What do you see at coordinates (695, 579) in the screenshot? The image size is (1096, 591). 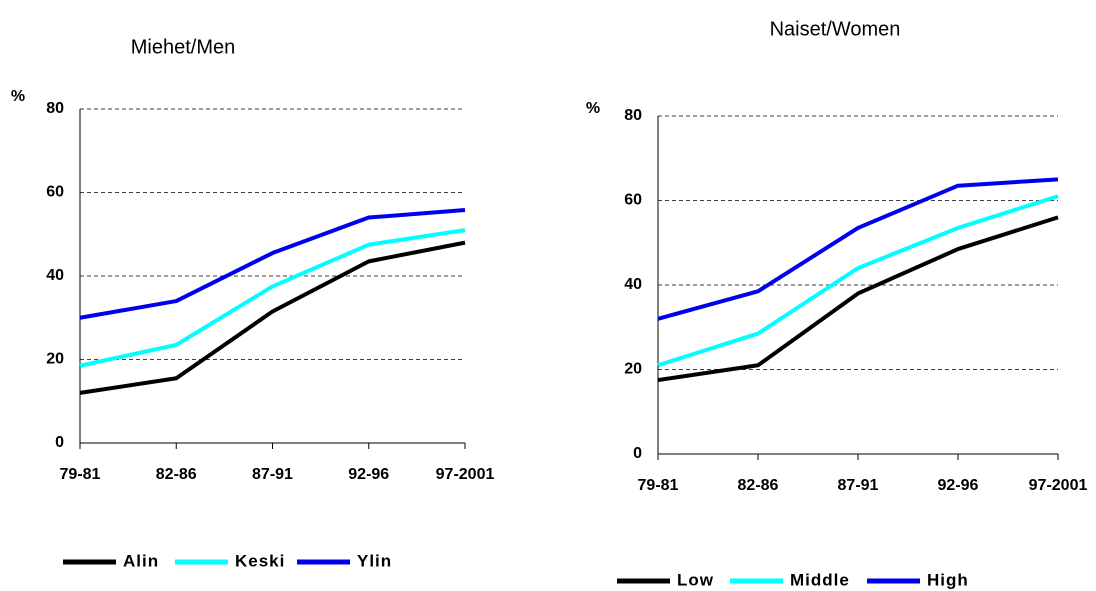 I see `legend-label: Low` at bounding box center [695, 579].